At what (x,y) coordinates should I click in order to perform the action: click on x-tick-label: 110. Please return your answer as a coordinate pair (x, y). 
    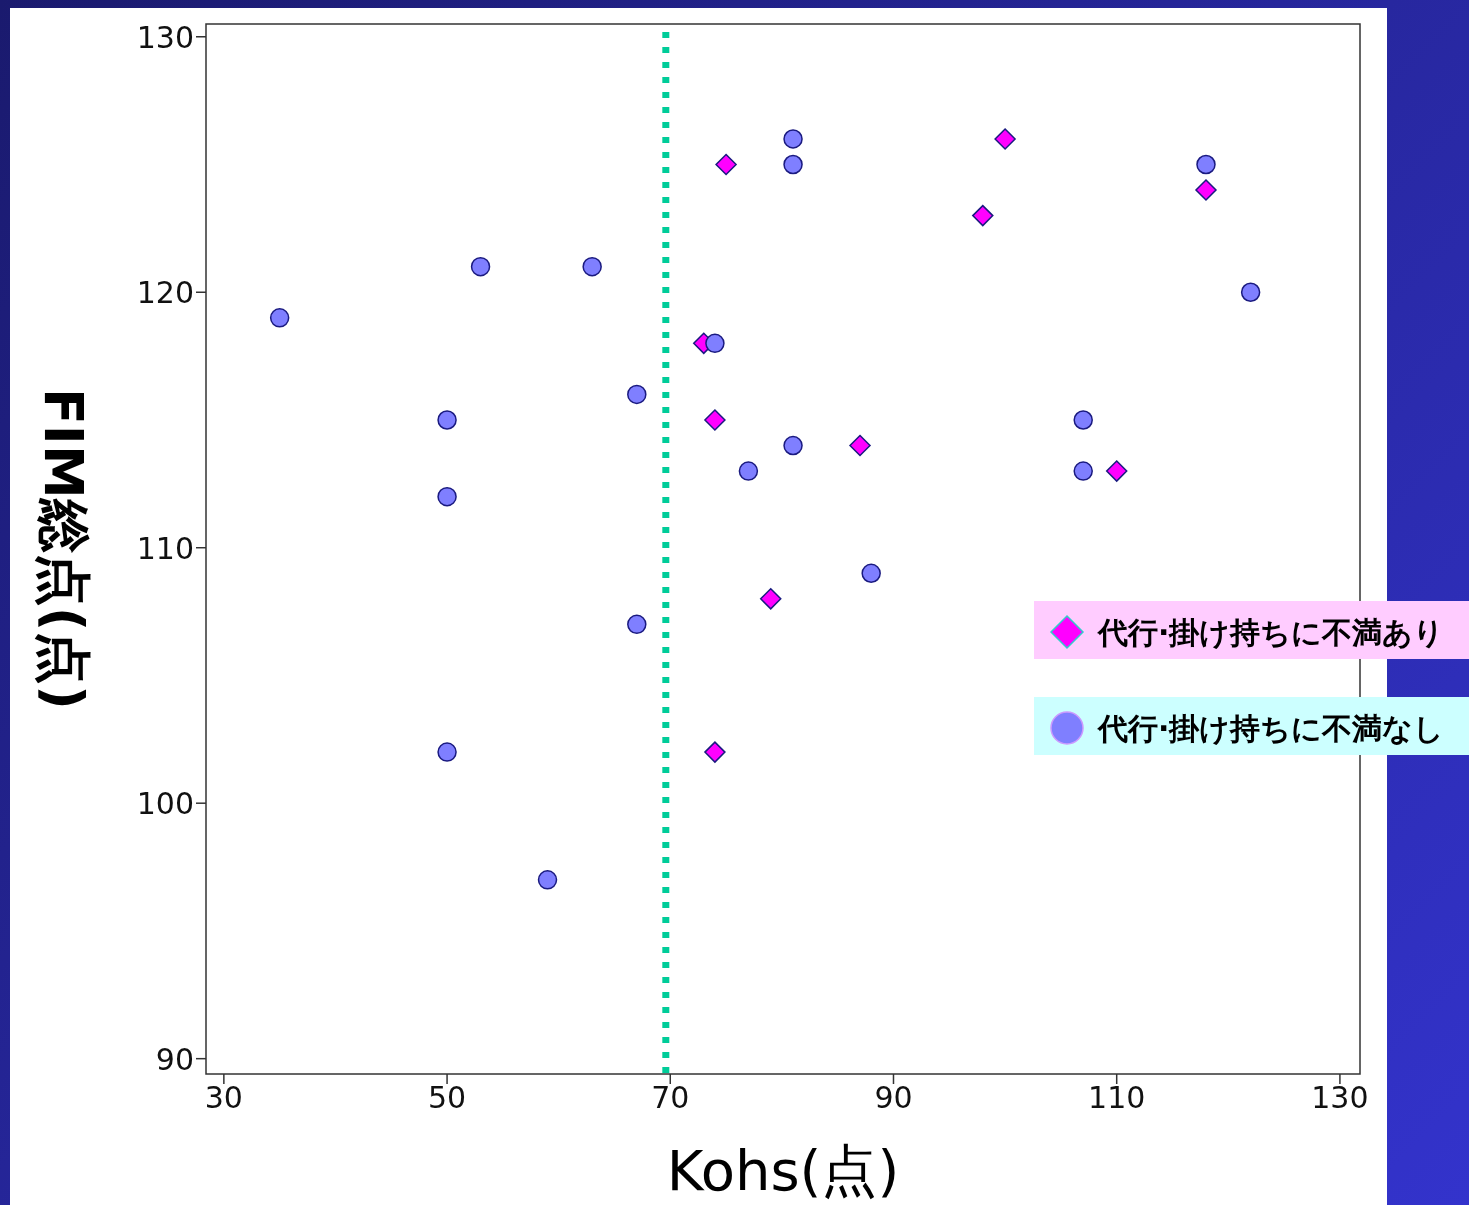
    Looking at the image, I should click on (1117, 1097).